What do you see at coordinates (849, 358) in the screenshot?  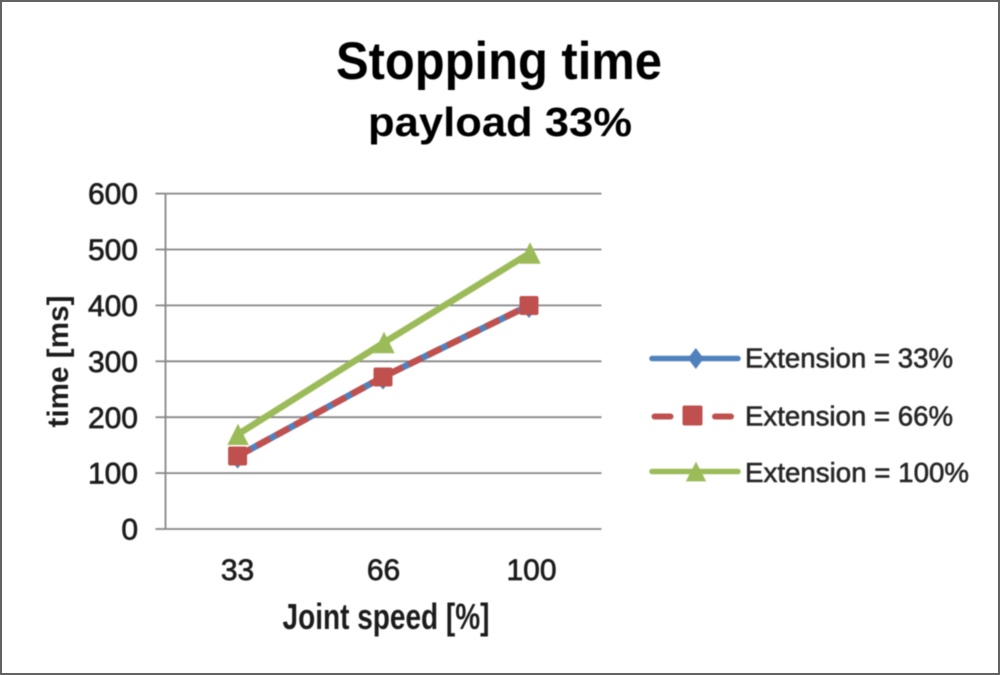 I see `svg-text: Extension = 33%` at bounding box center [849, 358].